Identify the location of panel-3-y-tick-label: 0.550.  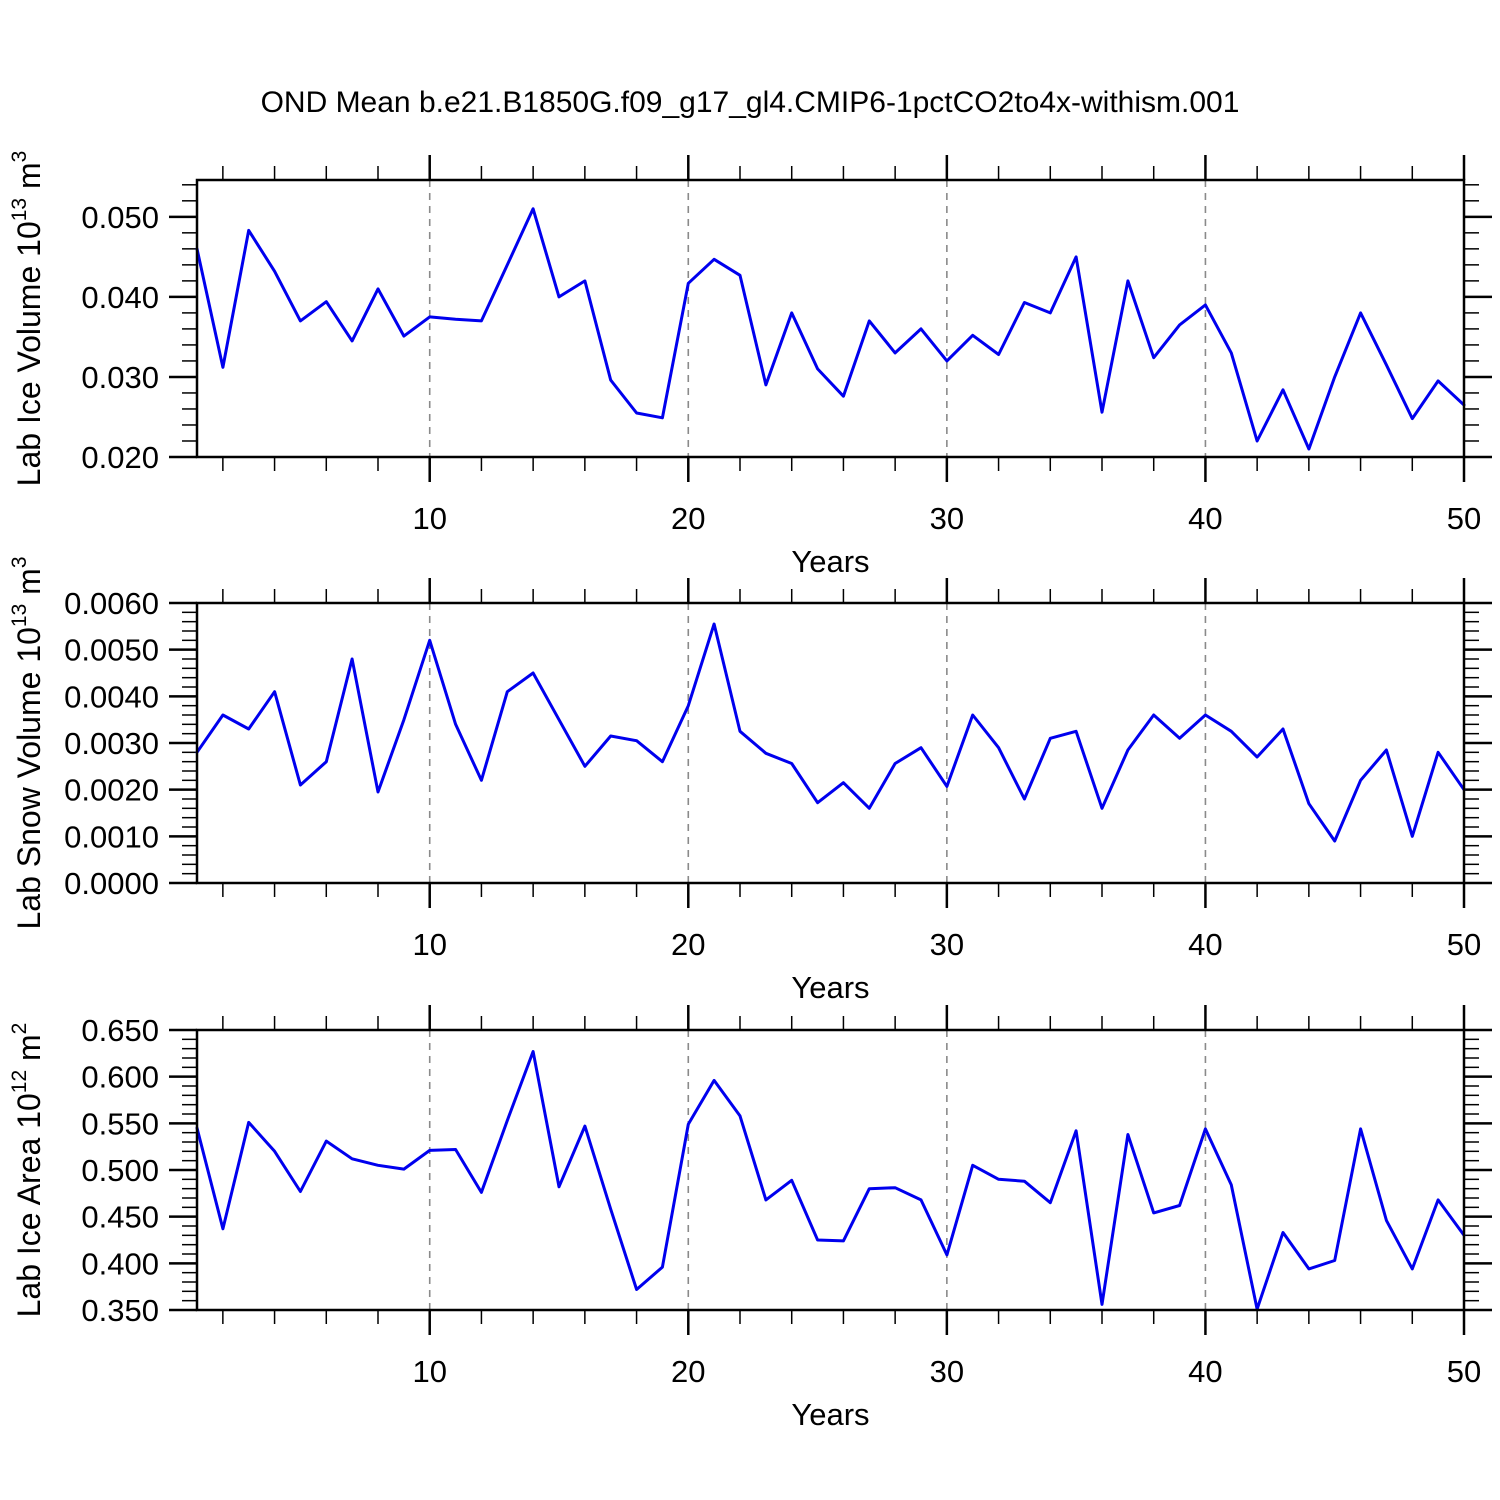
(120, 1123).